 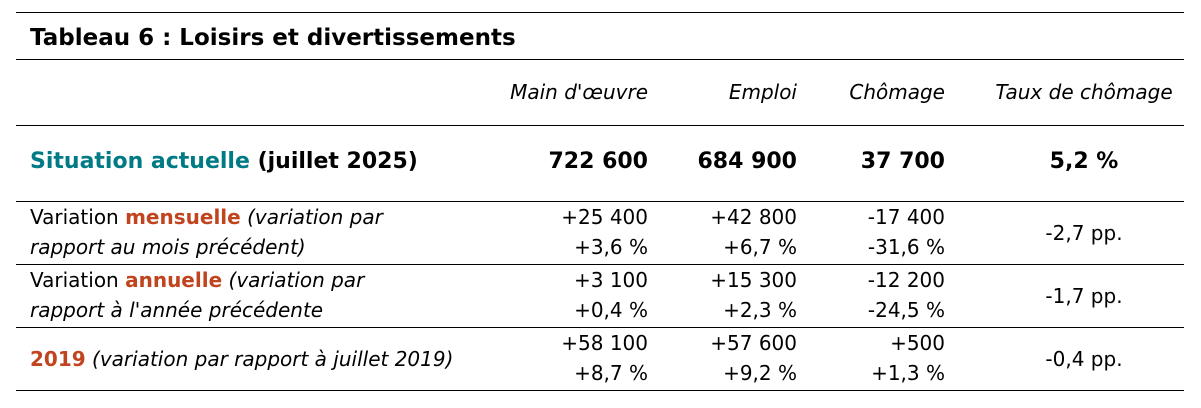 What do you see at coordinates (760, 373) in the screenshot?
I see `y2019-emp-pct: +9,2 %` at bounding box center [760, 373].